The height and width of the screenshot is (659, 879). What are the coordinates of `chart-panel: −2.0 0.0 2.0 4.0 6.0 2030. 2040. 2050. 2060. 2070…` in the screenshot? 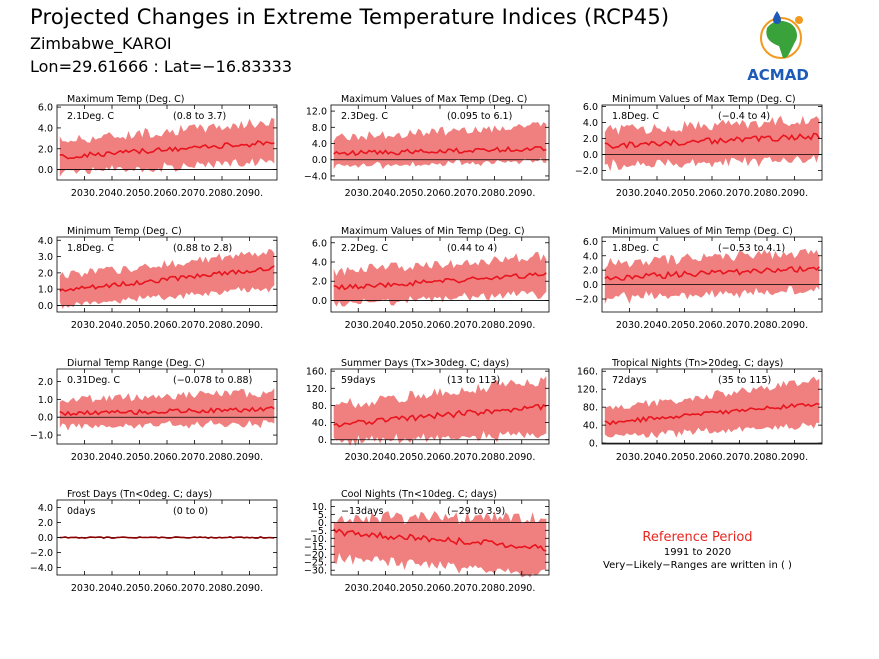 It's located at (699, 278).